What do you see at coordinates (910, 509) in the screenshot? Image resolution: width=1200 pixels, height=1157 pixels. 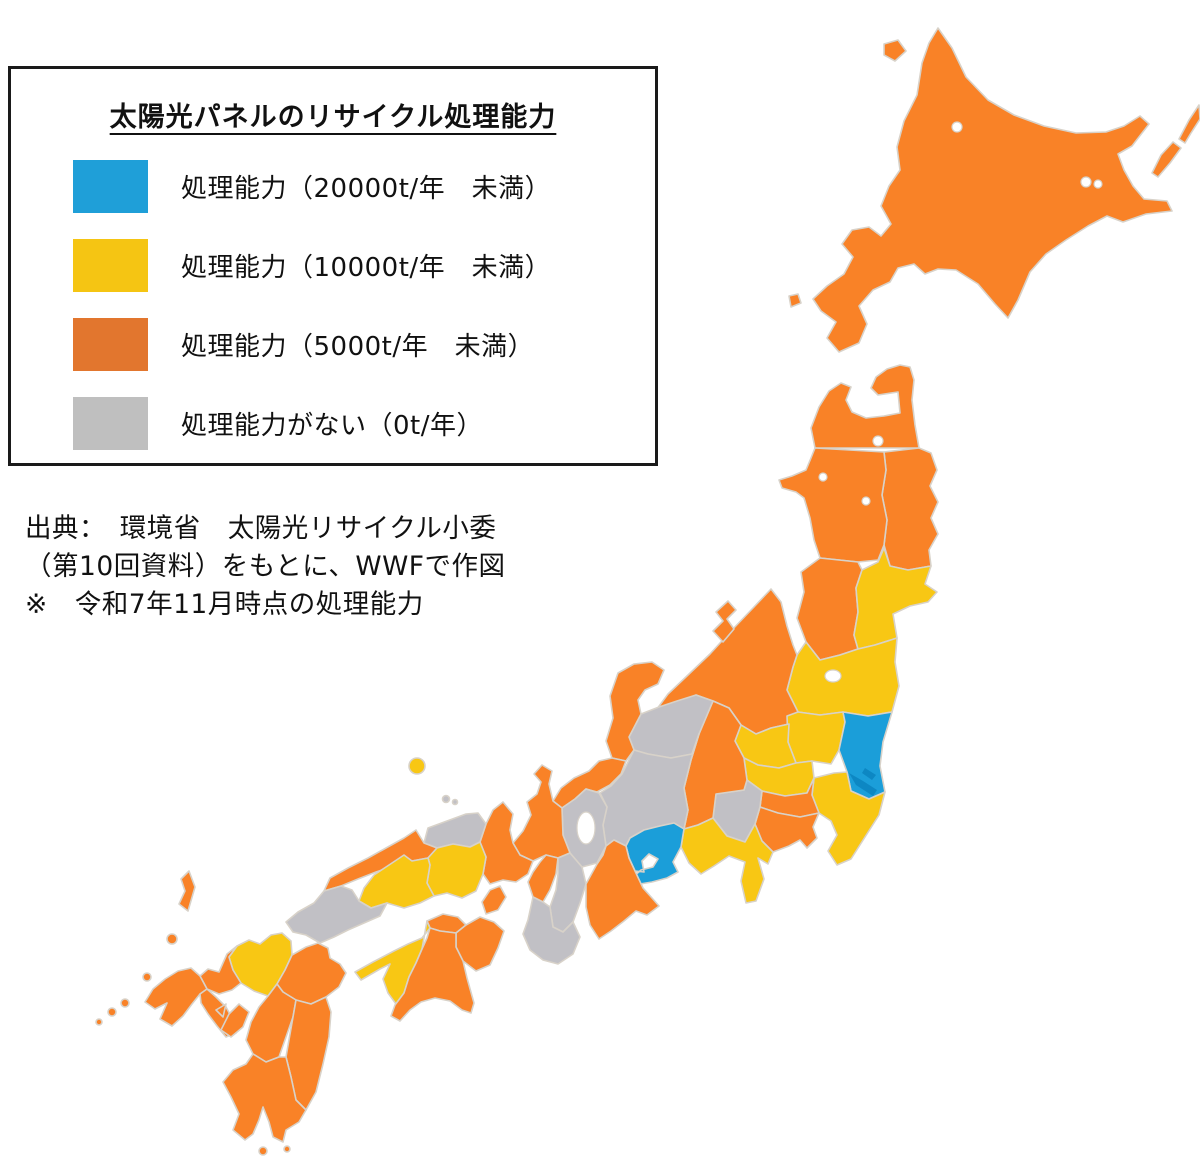 I see `prefecture-iwate` at bounding box center [910, 509].